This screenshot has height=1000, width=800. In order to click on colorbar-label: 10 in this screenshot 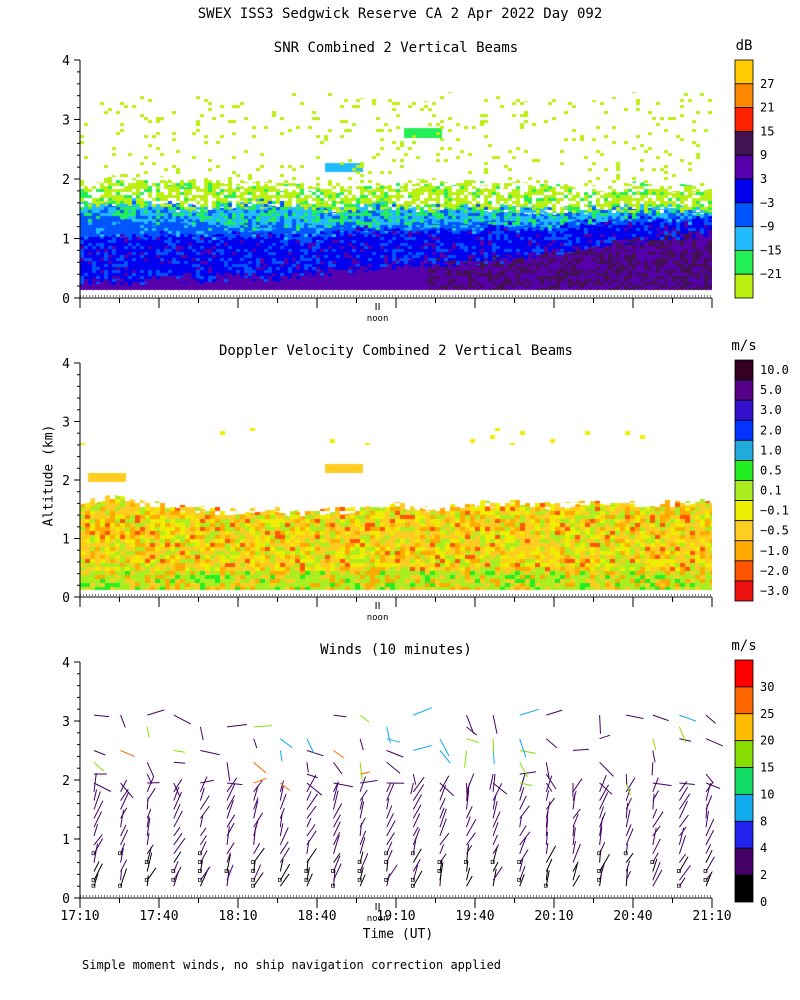, I will do `click(767, 794)`.